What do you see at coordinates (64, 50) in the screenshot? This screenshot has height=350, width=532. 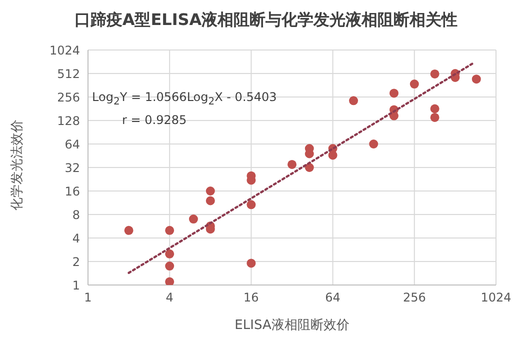 I see `y-tick-label: 1024` at bounding box center [64, 50].